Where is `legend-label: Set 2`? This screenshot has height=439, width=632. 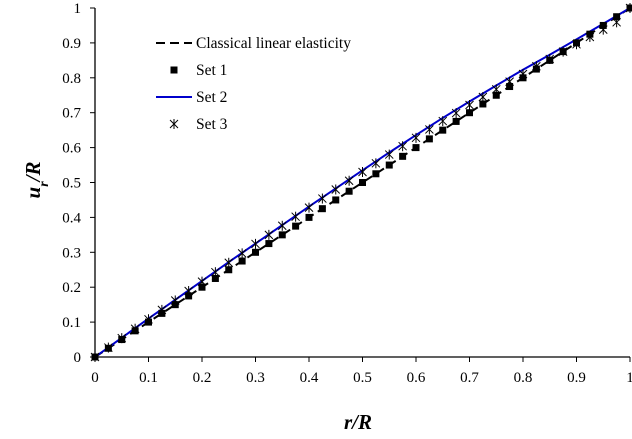 legend-label: Set 2 is located at coordinates (211, 97).